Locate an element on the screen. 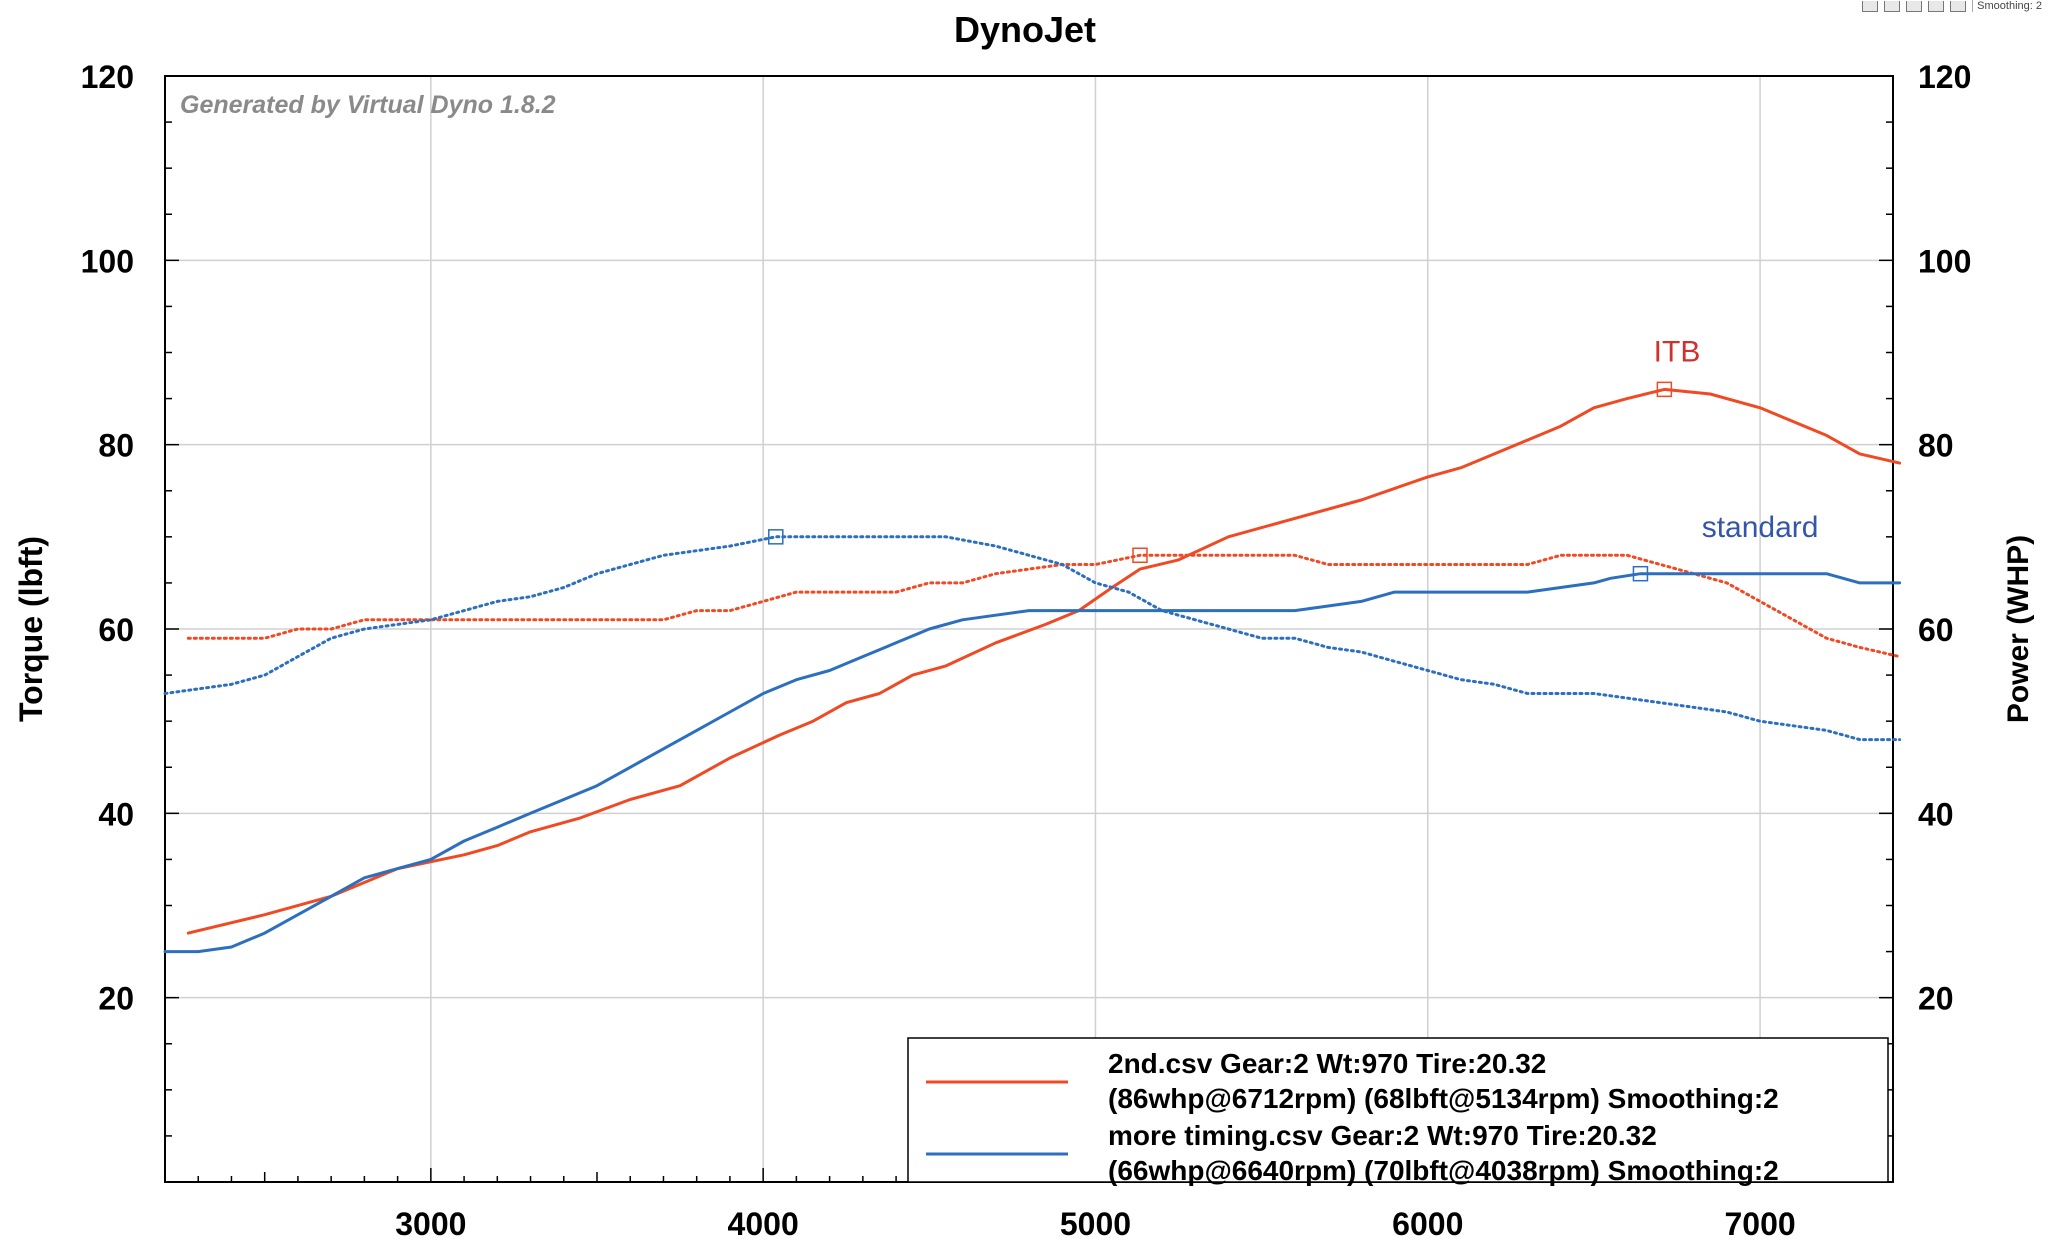 The height and width of the screenshot is (1244, 2048). annotations: ITB standard is located at coordinates (1736, 440).